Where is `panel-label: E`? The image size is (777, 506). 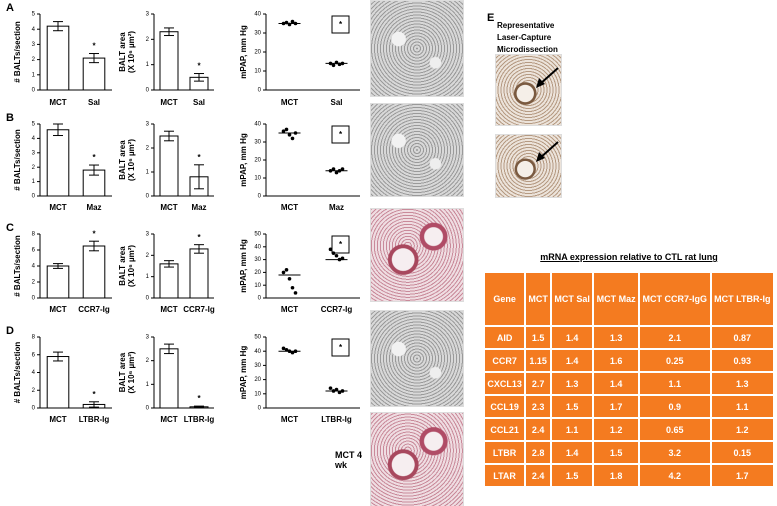
panel-label: E is located at coordinates (491, 18).